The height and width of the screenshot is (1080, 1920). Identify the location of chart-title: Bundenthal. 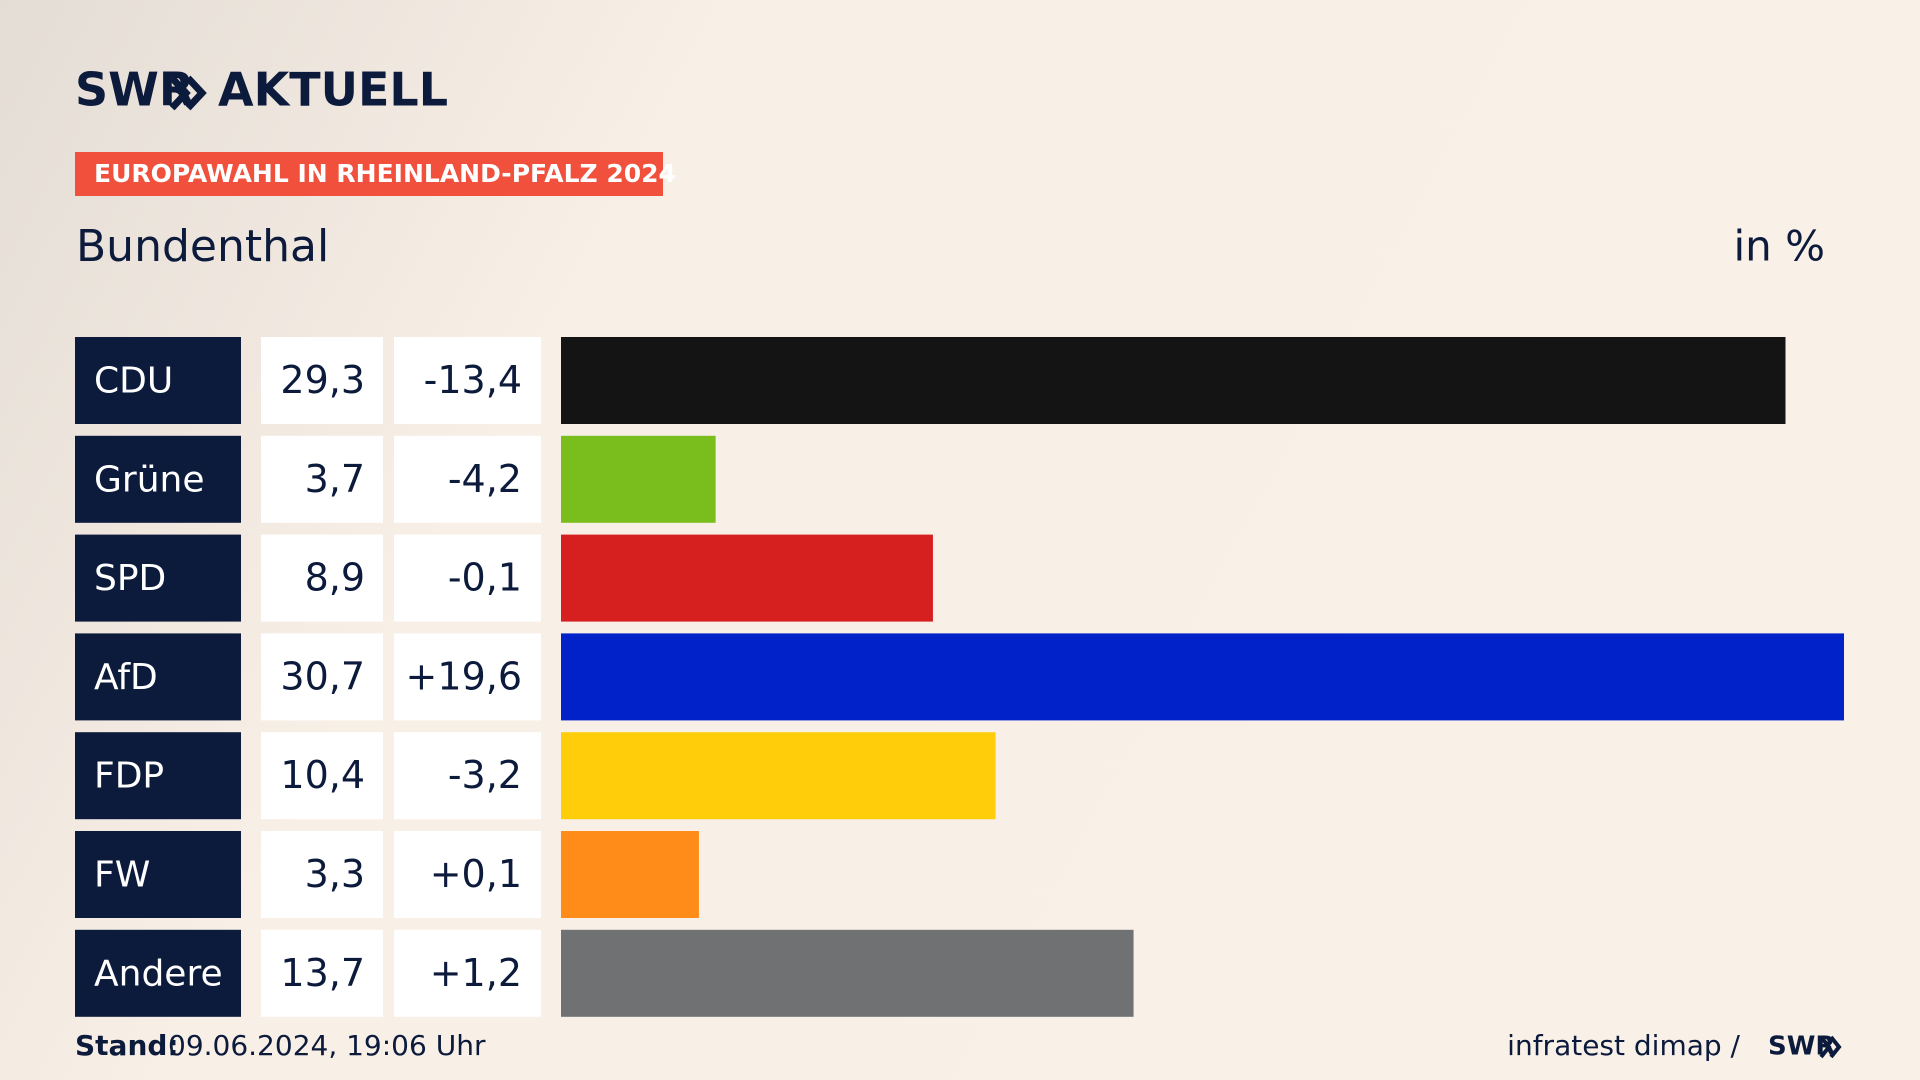
(202, 246).